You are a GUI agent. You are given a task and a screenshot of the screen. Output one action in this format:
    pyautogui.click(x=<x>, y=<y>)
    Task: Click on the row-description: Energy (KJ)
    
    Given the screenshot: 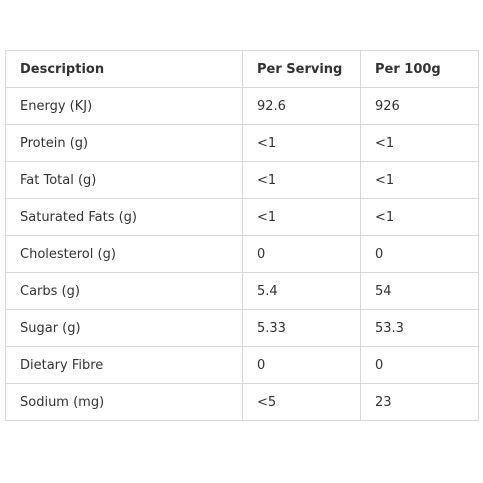 What is the action you would take?
    pyautogui.click(x=124, y=106)
    